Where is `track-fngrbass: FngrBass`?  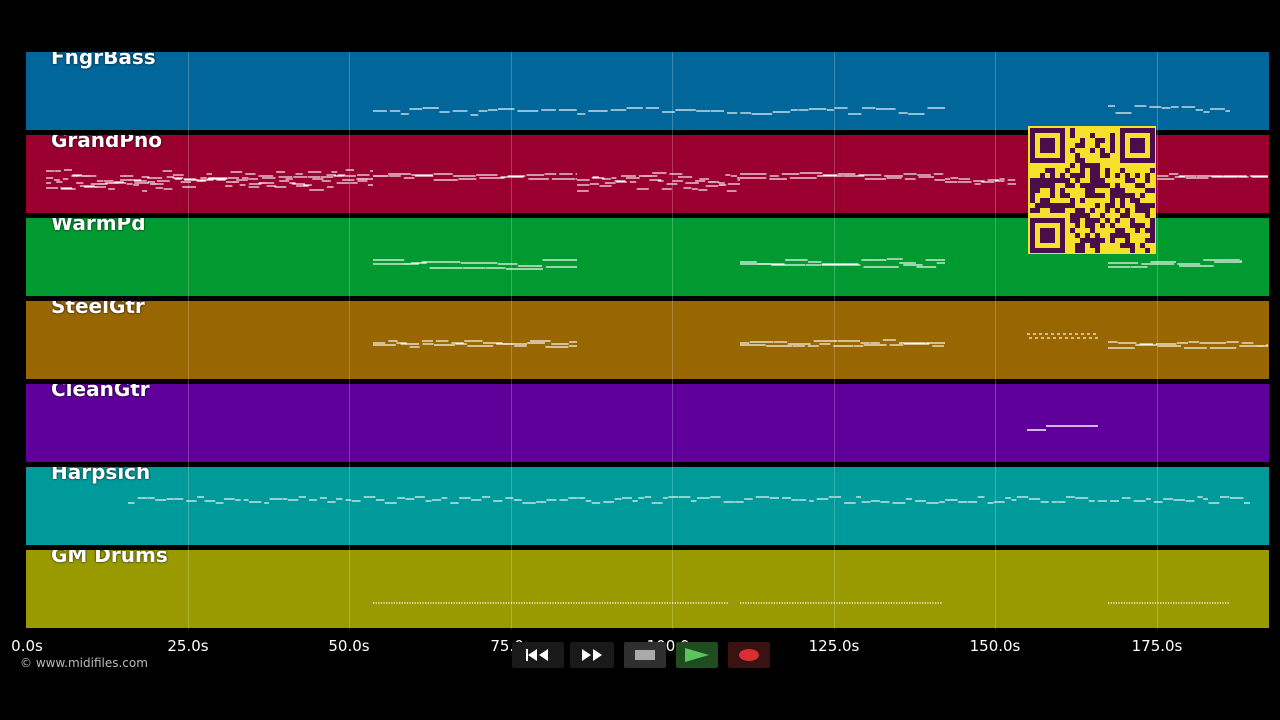 track-fngrbass: FngrBass is located at coordinates (647, 91).